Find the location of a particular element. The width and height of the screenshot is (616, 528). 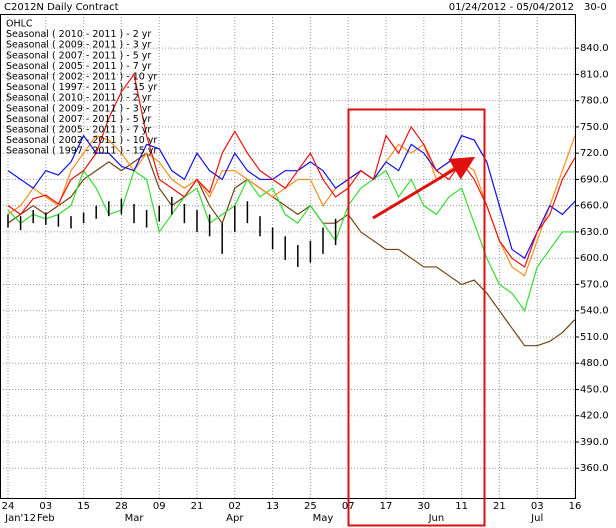

y-tick-label: 720.0 is located at coordinates (594, 153).